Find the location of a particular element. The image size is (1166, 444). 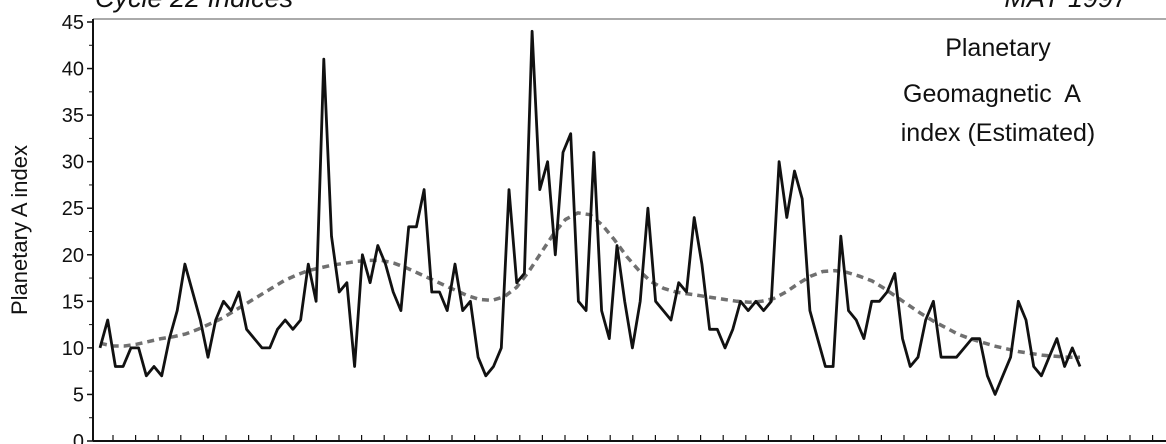

y-tick-label: 15 is located at coordinates (73, 302).